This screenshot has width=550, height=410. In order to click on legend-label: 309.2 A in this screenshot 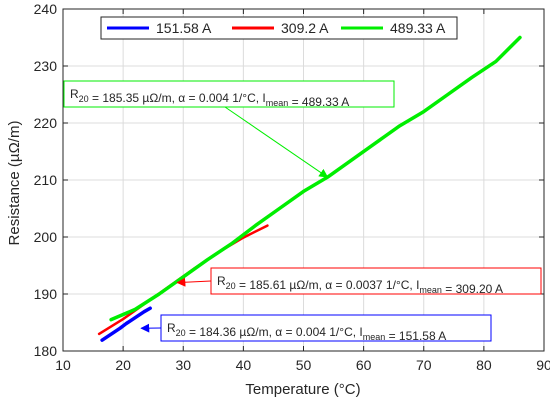, I will do `click(305, 28)`.